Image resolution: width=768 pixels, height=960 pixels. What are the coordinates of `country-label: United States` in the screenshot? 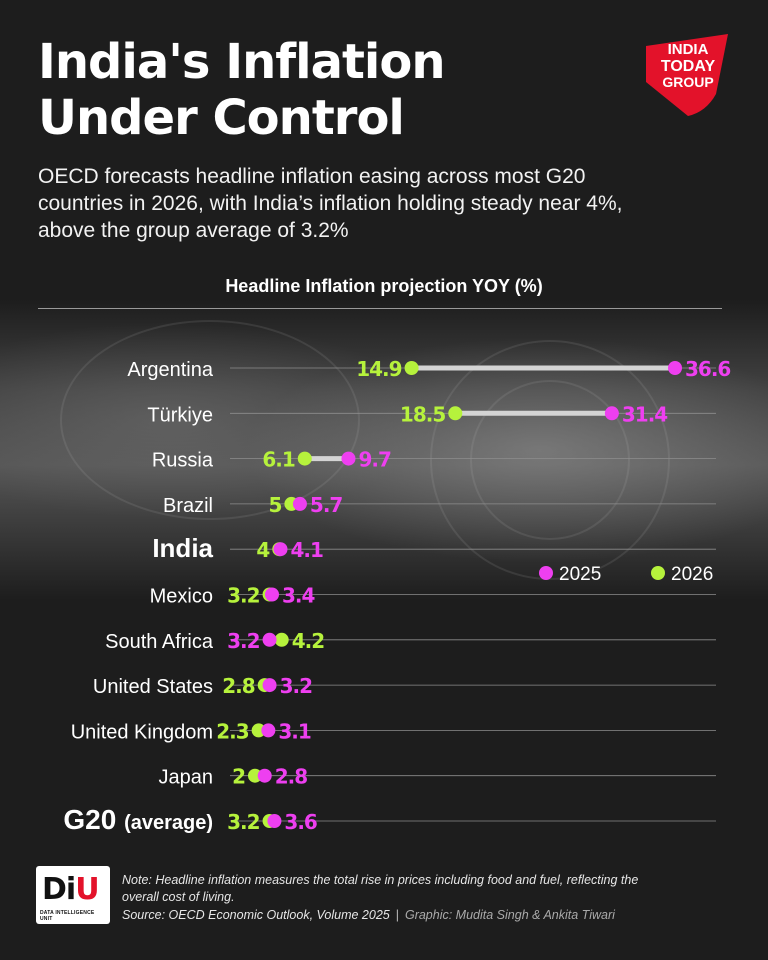 It's located at (153, 687).